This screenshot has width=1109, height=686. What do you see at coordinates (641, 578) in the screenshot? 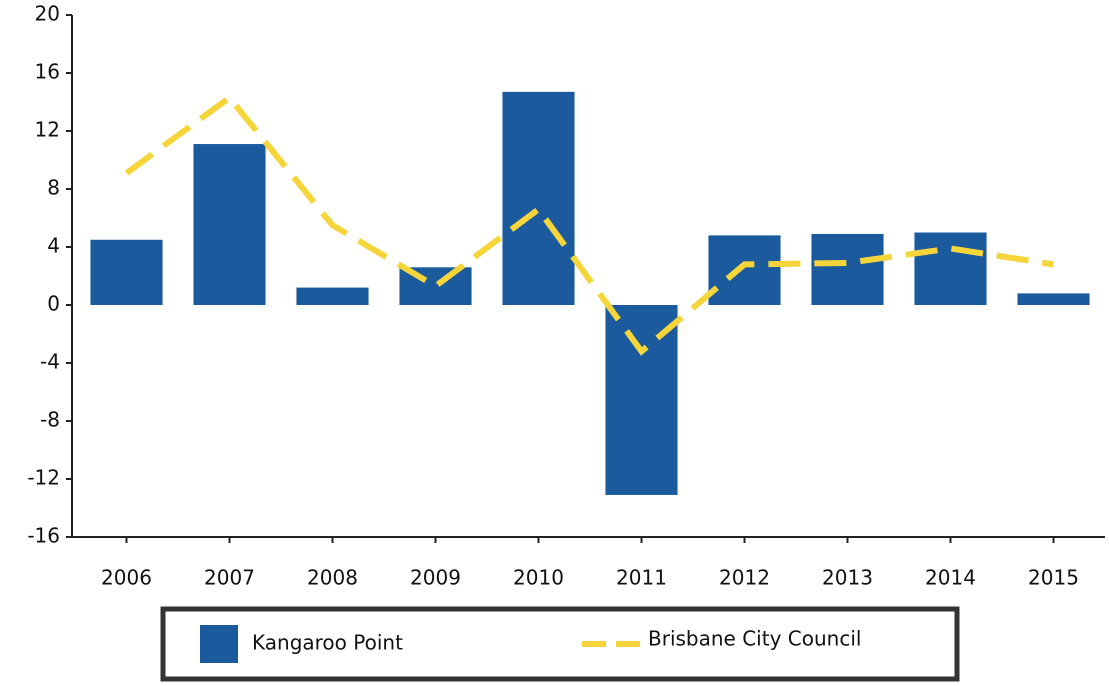
I see `x-tick-label: 2011` at bounding box center [641, 578].